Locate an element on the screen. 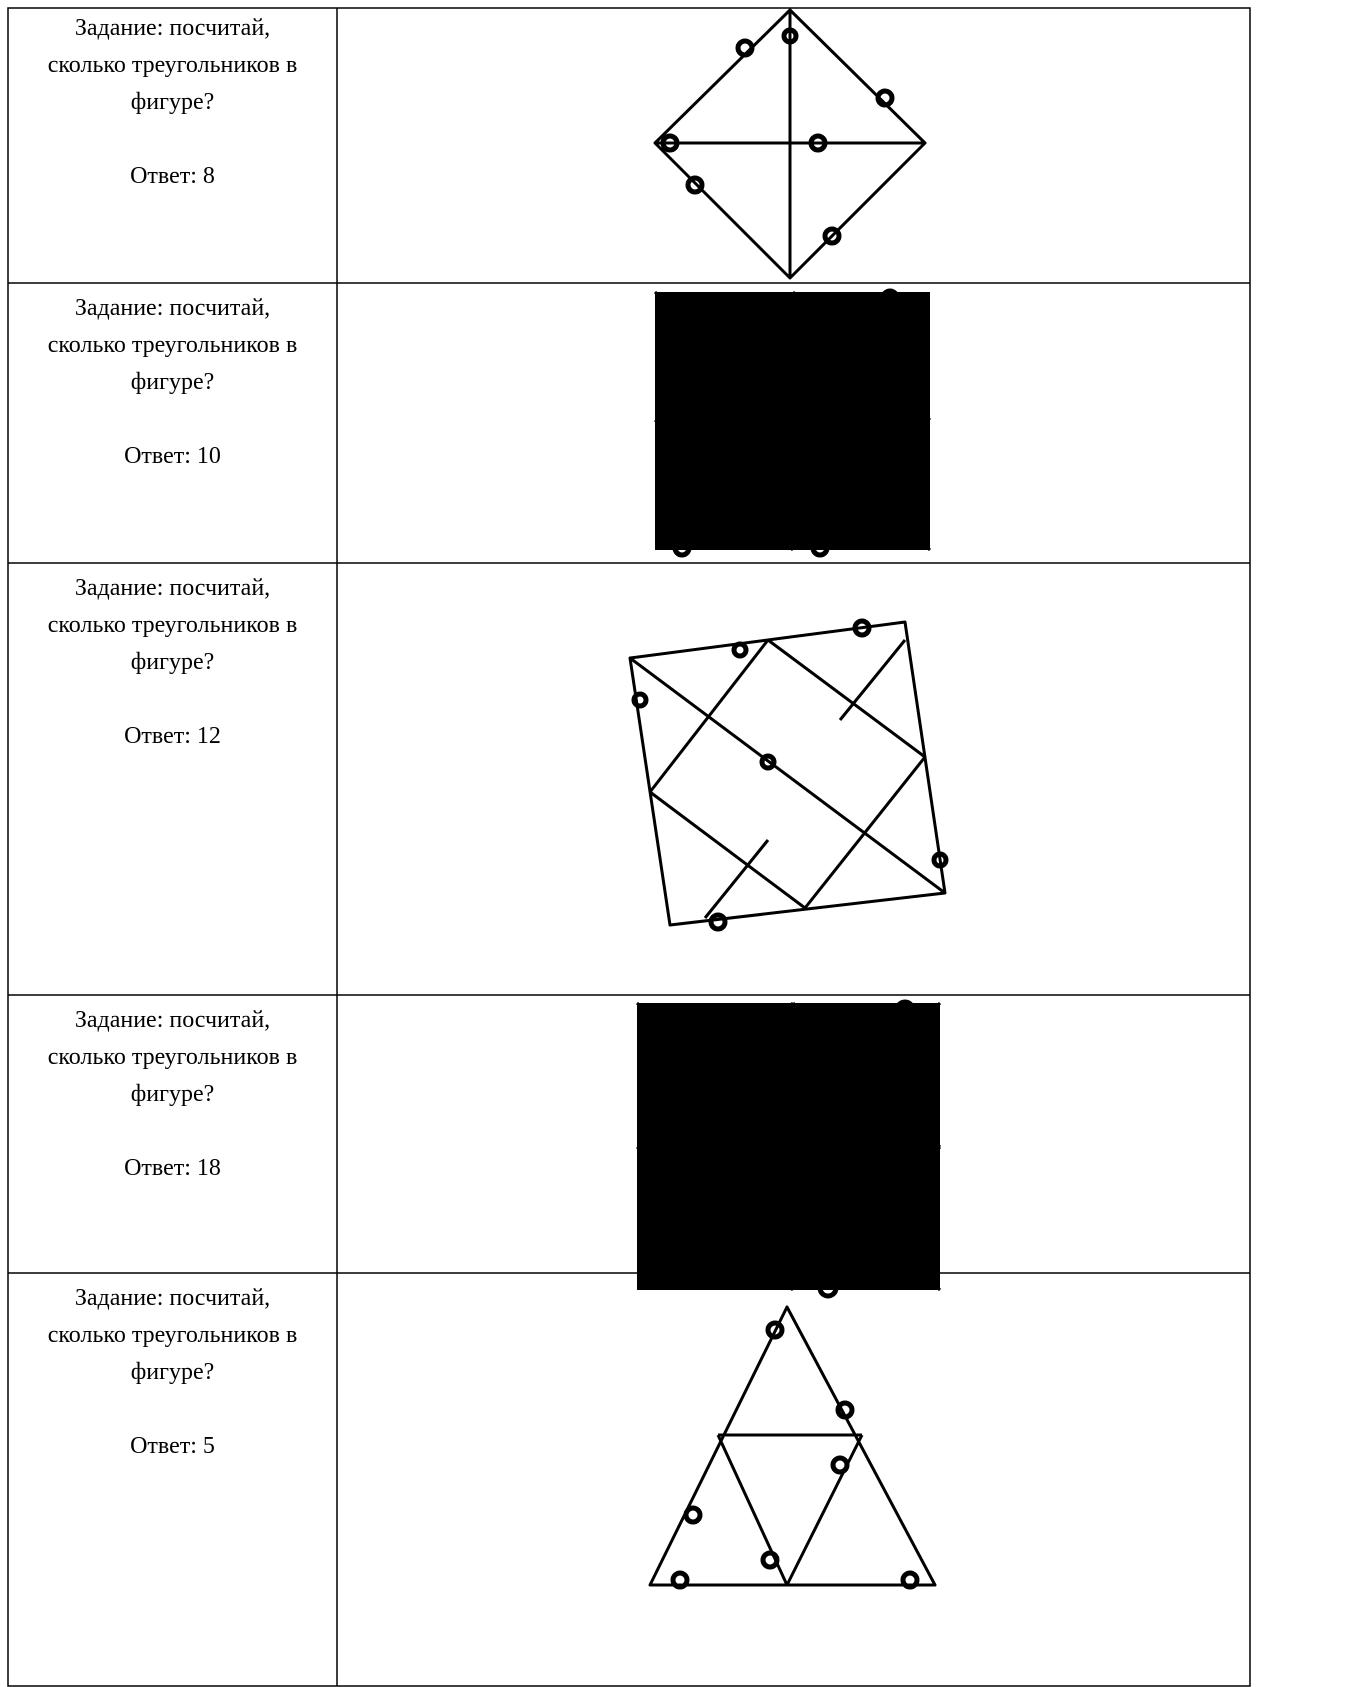  answer-text: Ответ: 10 is located at coordinates (172, 456).